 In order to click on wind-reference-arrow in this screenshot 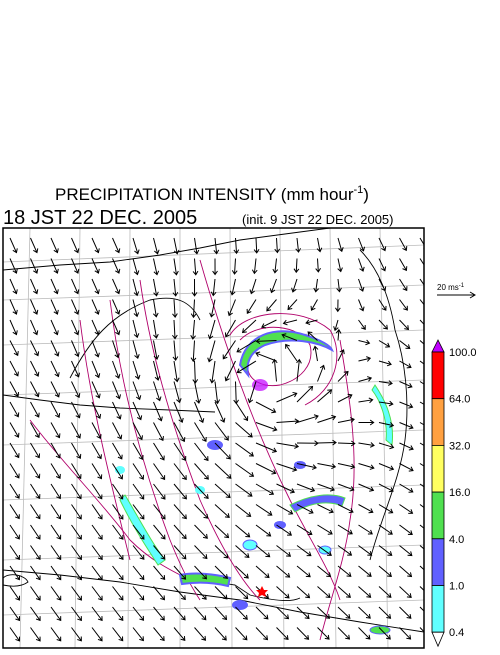, I will do `click(456, 295)`.